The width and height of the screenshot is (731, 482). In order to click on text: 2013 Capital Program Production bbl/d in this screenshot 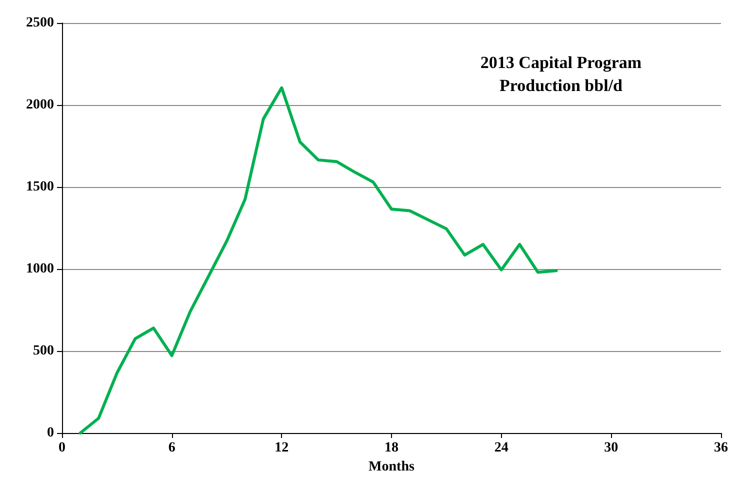, I will do `click(561, 74)`.